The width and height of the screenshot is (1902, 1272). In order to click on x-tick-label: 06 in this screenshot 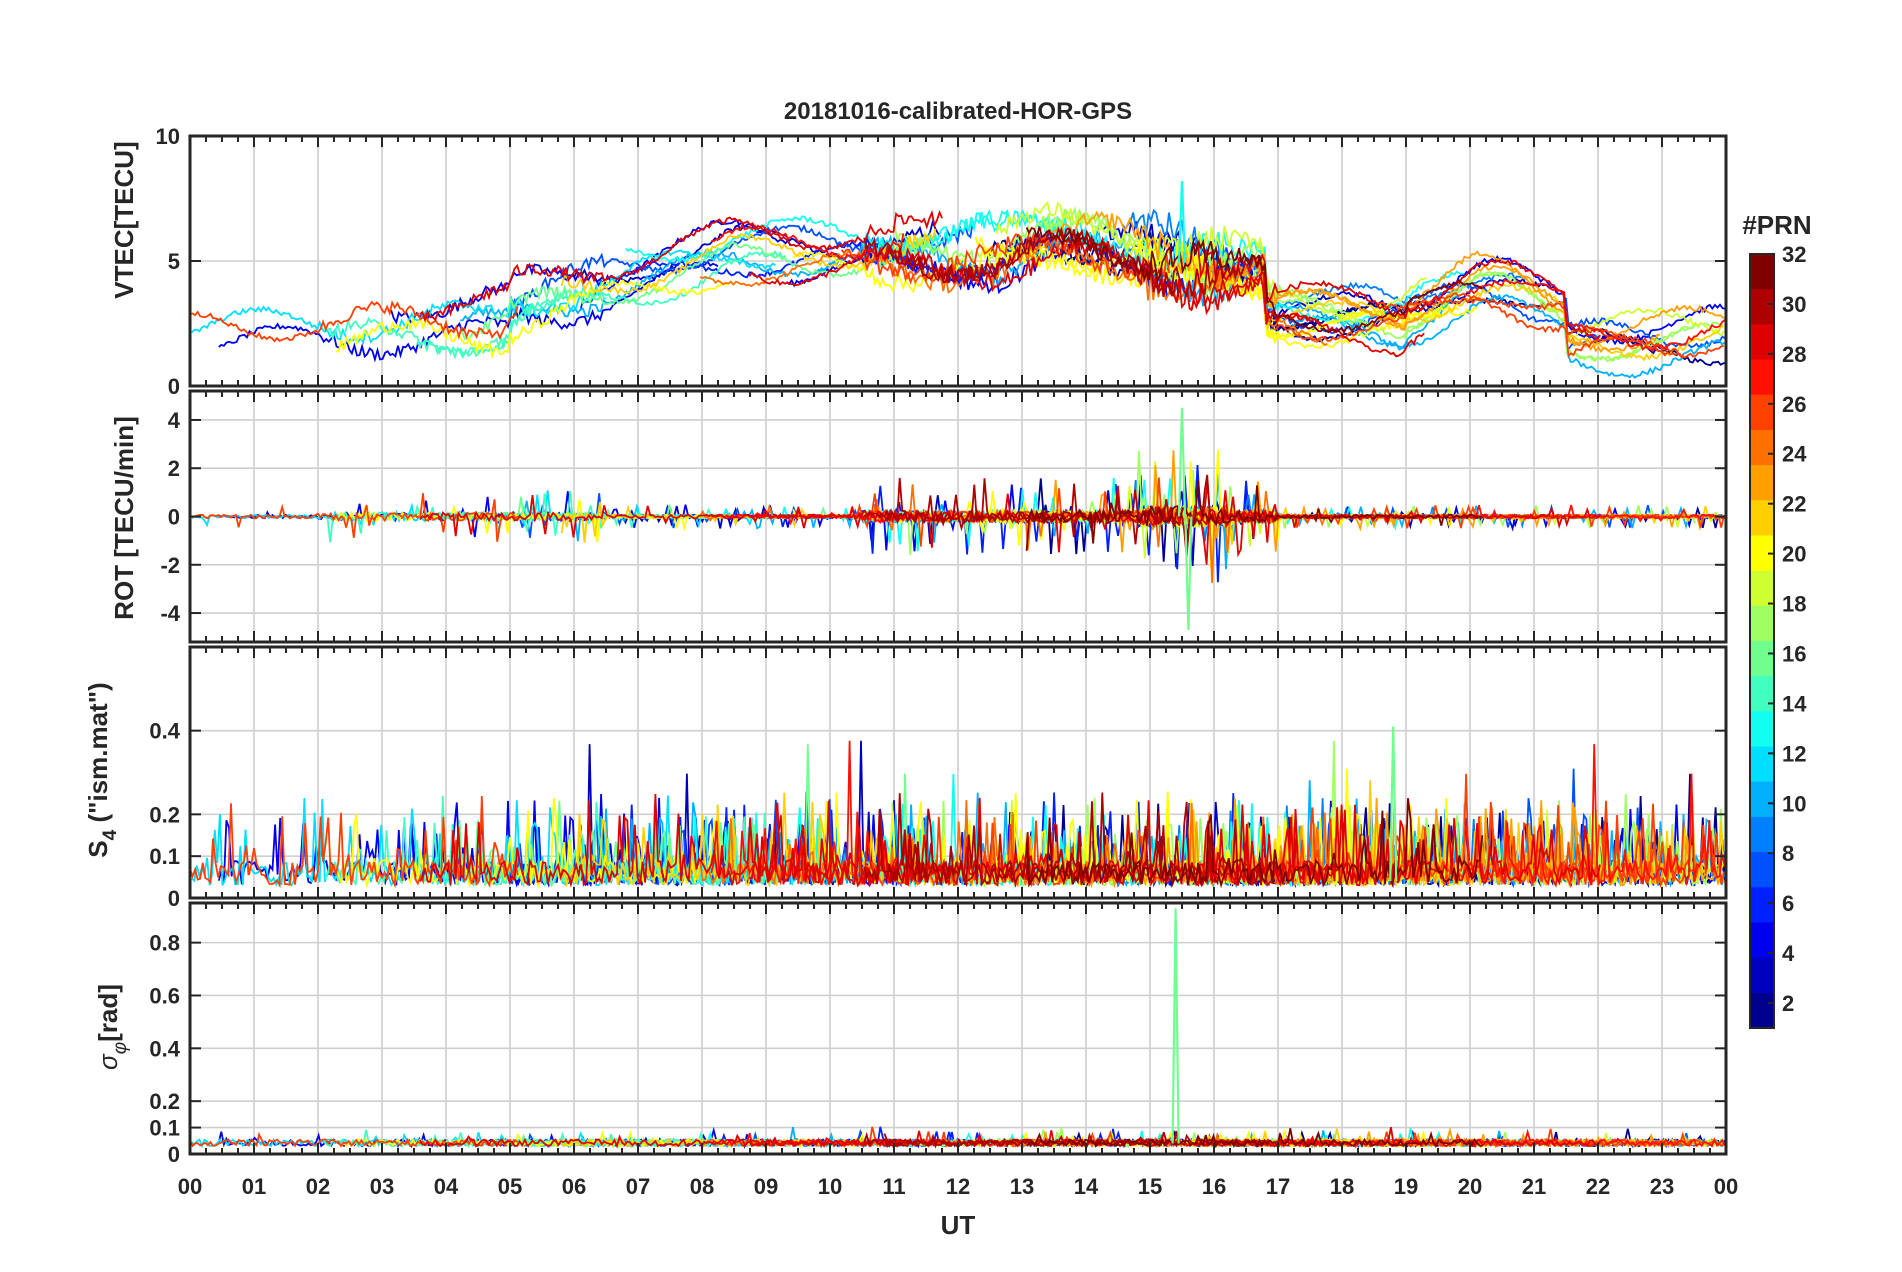, I will do `click(574, 1186)`.